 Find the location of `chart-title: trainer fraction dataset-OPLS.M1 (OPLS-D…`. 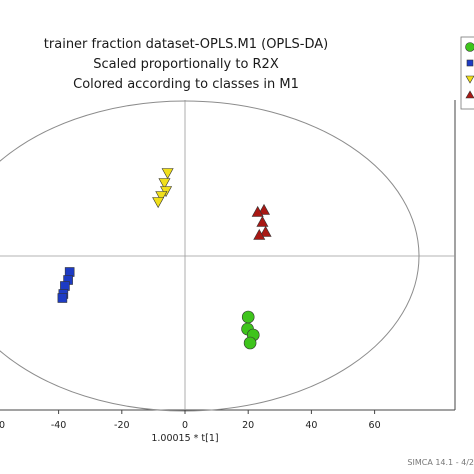

chart-title: trainer fraction dataset-OPLS.M1 (OPLS-D… is located at coordinates (186, 64).